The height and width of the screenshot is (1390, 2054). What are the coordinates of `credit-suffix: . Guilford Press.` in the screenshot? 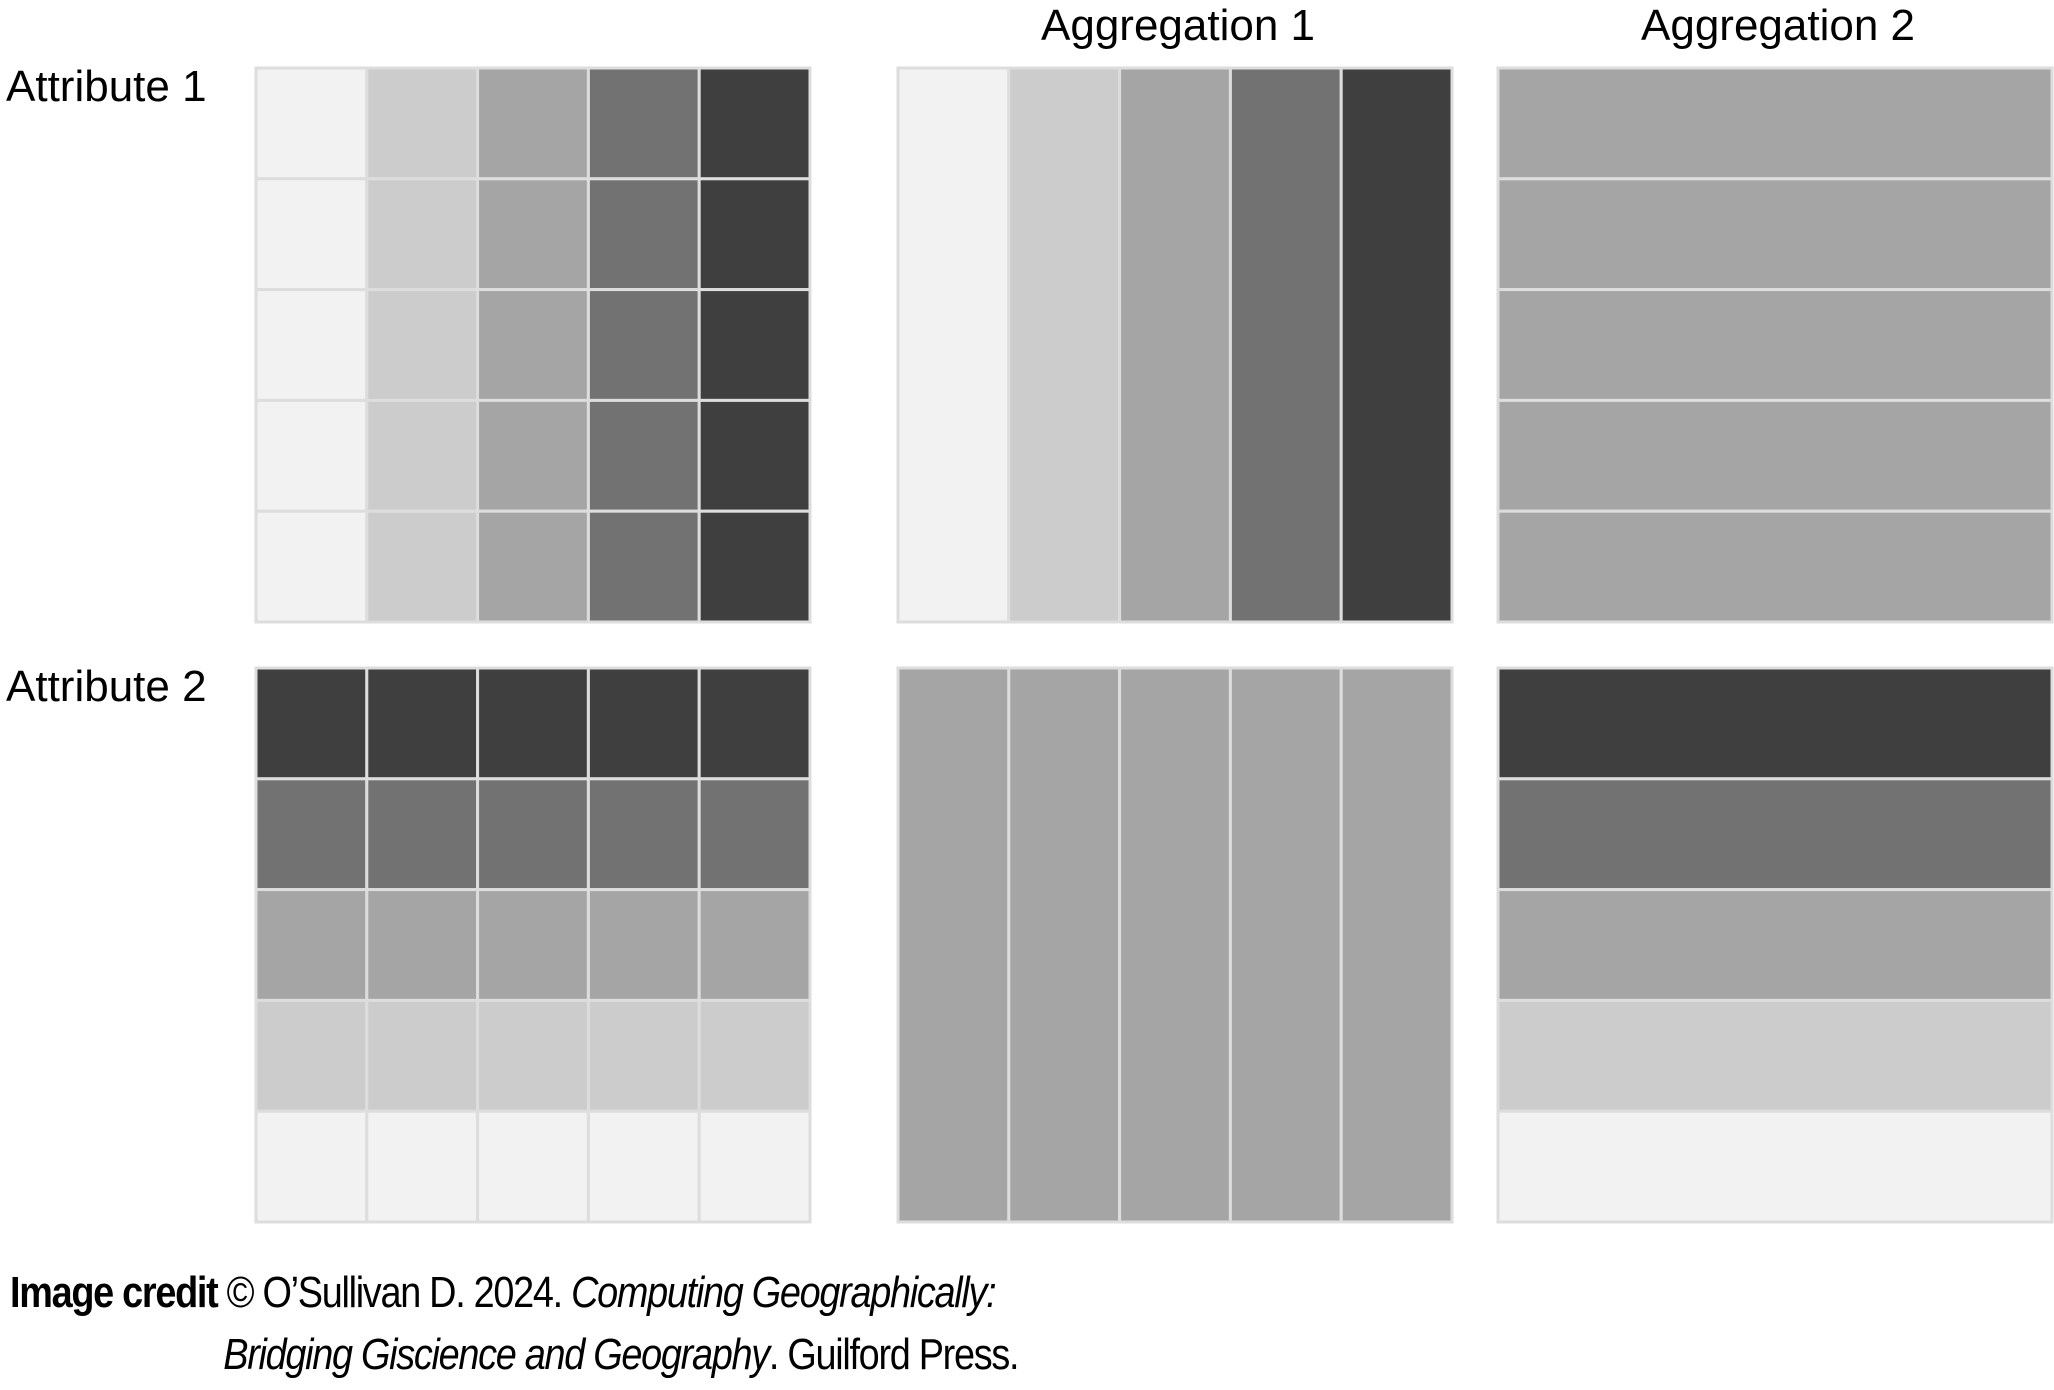 It's located at (894, 1354).